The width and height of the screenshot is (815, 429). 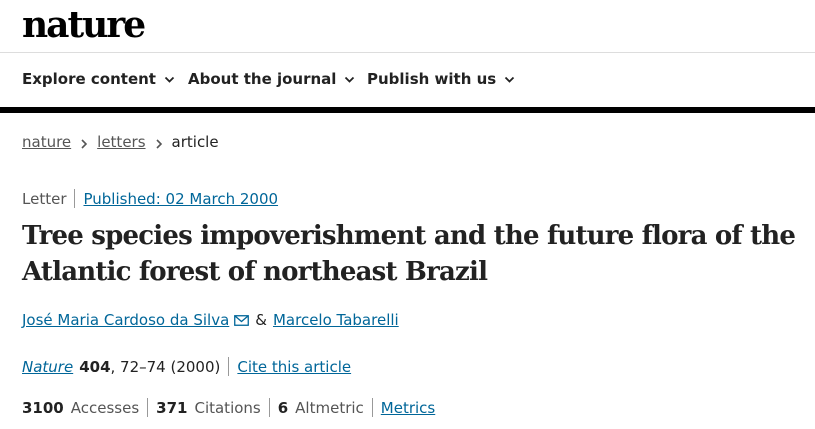 I want to click on author-link-1: José Maria Cardoso da Silva, so click(x=126, y=320).